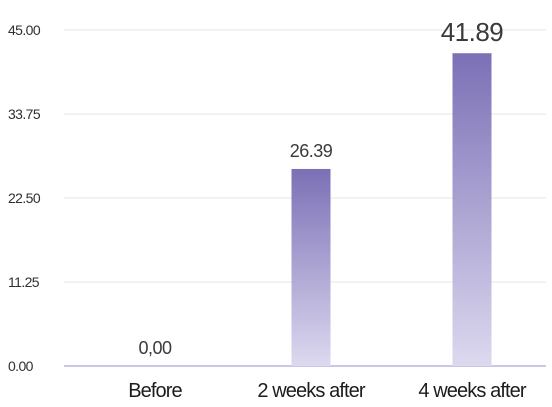 Image resolution: width=552 pixels, height=407 pixels. What do you see at coordinates (472, 391) in the screenshot?
I see `x-category-label: 4 weeks after` at bounding box center [472, 391].